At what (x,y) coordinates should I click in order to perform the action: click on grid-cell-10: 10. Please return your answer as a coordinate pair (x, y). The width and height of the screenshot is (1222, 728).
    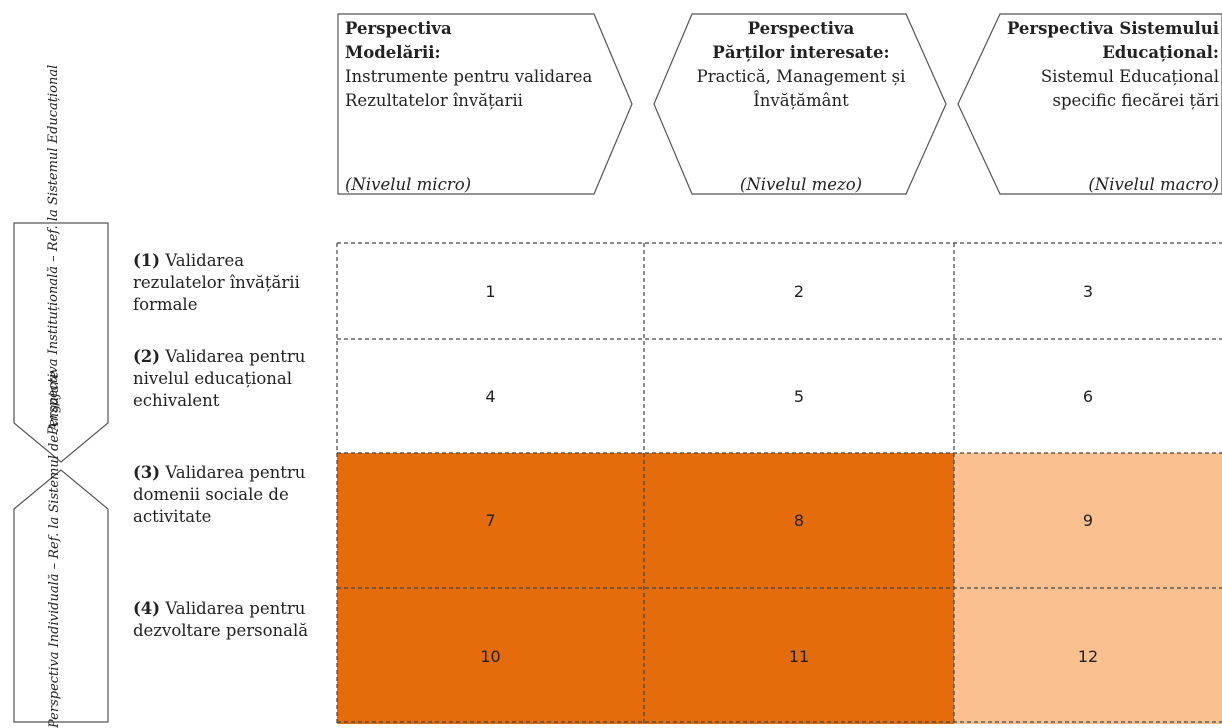
    Looking at the image, I should click on (490, 656).